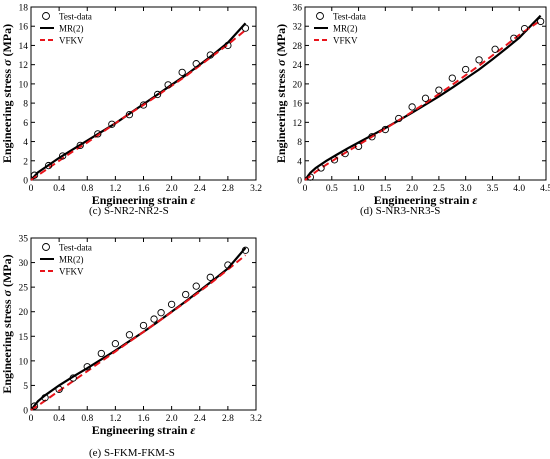  I want to click on x-tick-label: 1.2, so click(115, 189).